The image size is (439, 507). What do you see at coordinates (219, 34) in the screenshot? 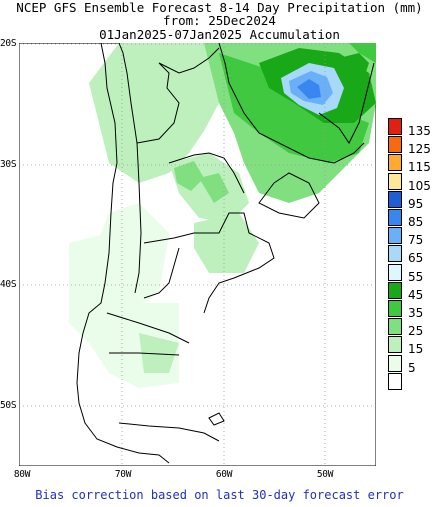
I see `title-line-3: 01Jan2025-07Jan2025 Accumulation` at bounding box center [219, 34].